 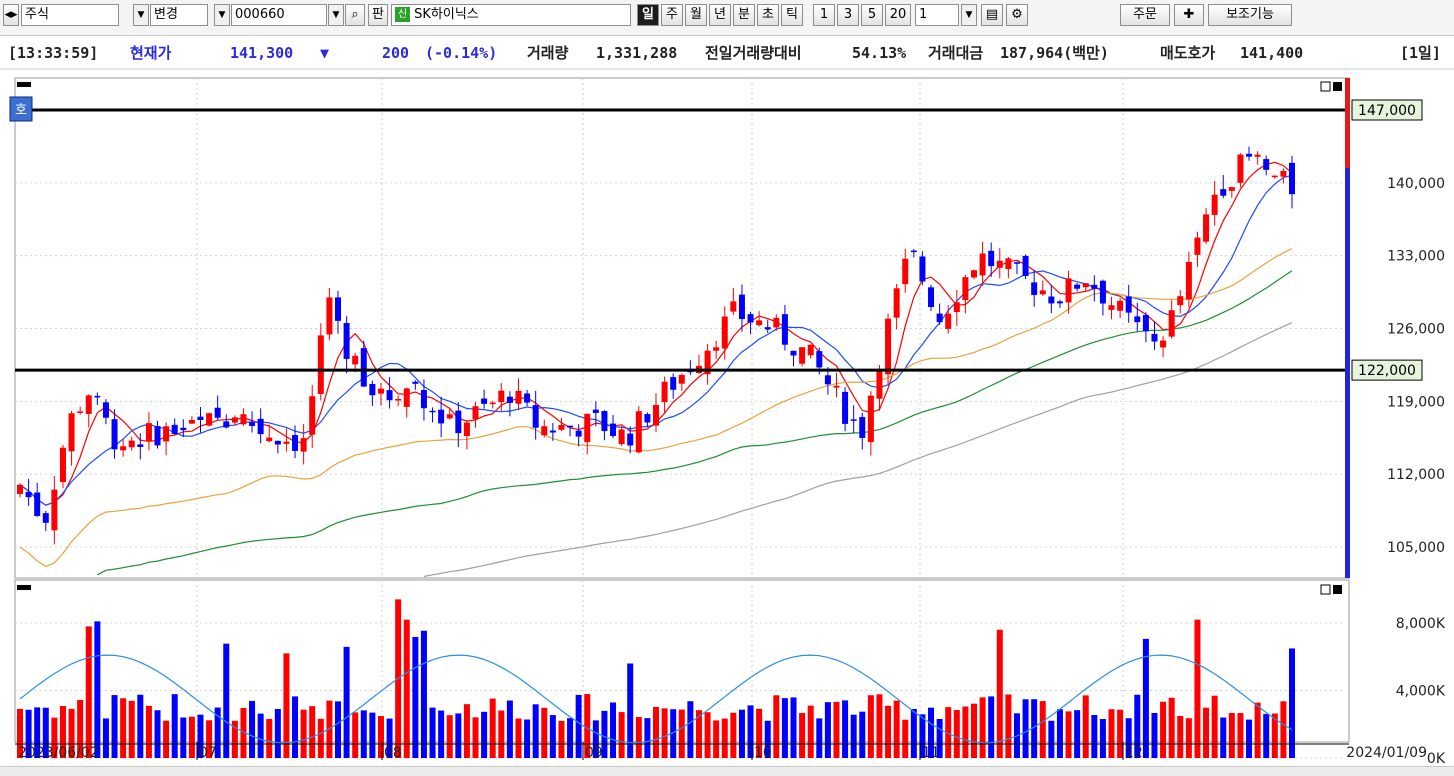 I want to click on market-select: 주식, so click(x=70, y=15).